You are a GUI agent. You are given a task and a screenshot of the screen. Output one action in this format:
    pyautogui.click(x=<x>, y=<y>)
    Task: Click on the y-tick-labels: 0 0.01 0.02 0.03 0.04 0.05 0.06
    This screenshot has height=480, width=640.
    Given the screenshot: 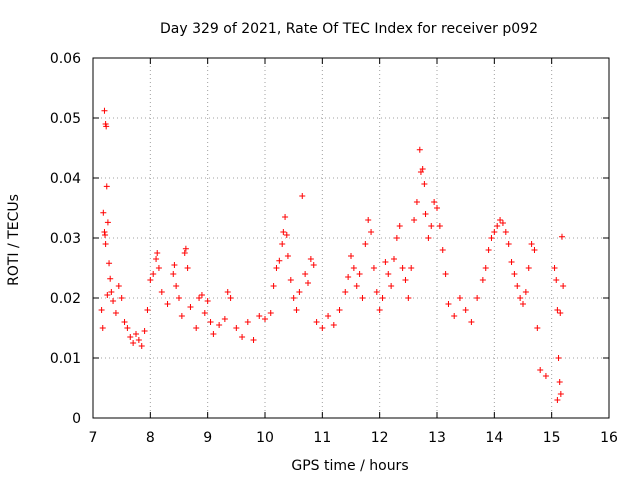 What is the action you would take?
    pyautogui.click(x=65, y=239)
    